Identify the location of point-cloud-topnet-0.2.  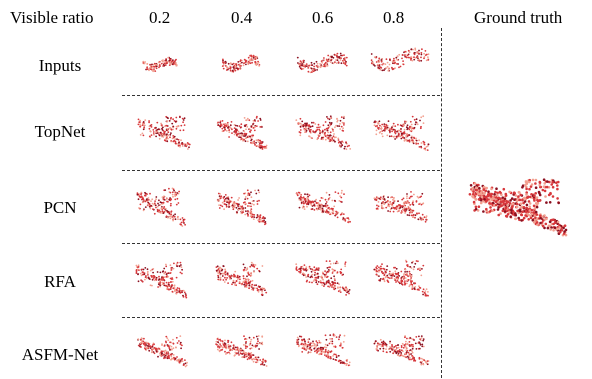
(164, 132).